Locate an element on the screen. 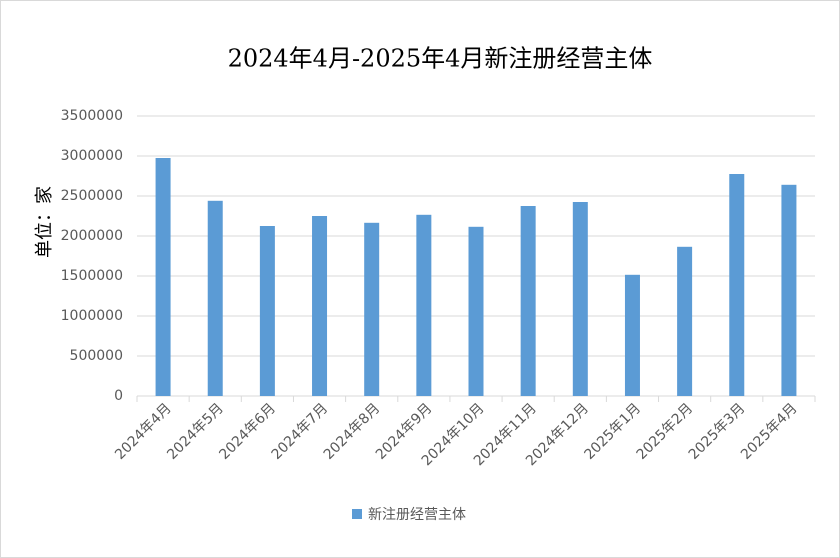 This screenshot has height=558, width=840. y-tick-label: 500000 is located at coordinates (96, 356).